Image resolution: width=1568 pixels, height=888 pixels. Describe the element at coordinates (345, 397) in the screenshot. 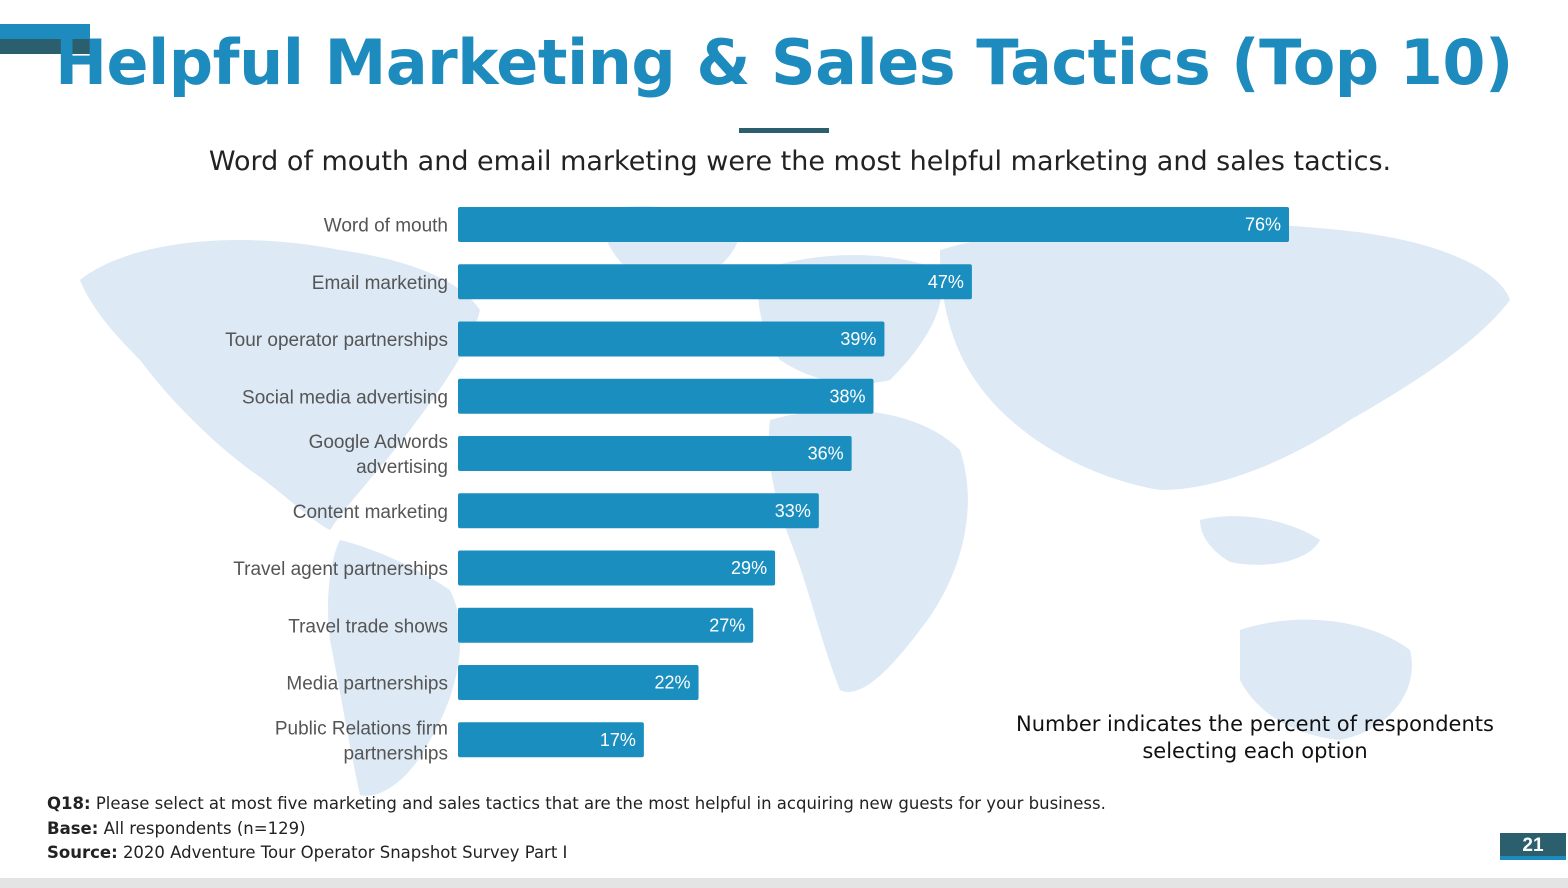

I see `category-label-4: Social media advertising` at that location.